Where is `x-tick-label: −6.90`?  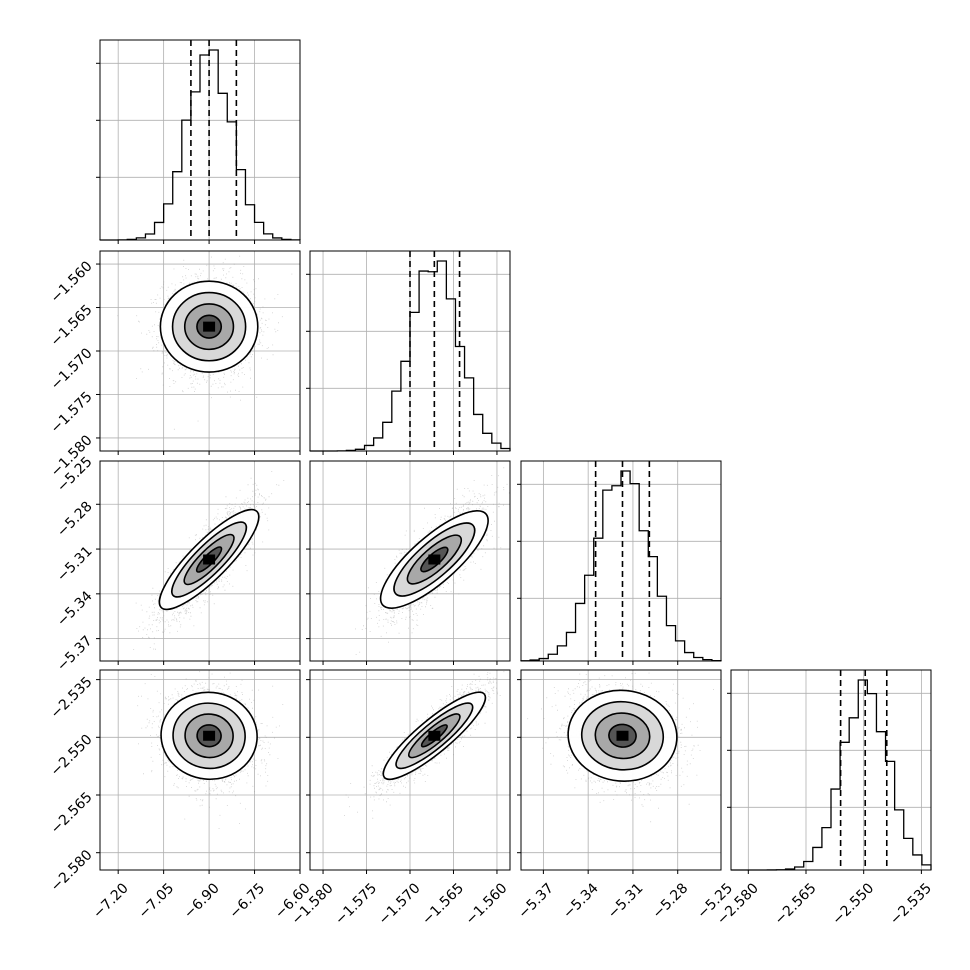 x-tick-label: −6.90 is located at coordinates (202, 901).